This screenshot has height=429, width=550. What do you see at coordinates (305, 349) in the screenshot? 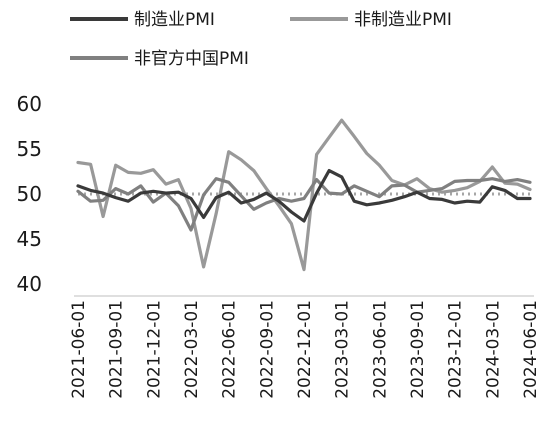
I see `x-tick-label: 2022-12-01` at bounding box center [305, 349].